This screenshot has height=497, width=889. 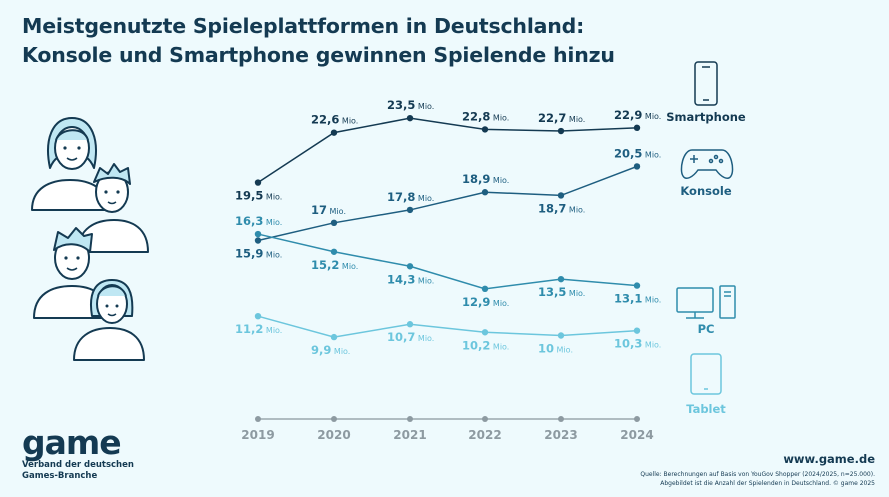 What do you see at coordinates (637, 344) in the screenshot?
I see `data-label-tablet-2024: 10,3 Mio.` at bounding box center [637, 344].